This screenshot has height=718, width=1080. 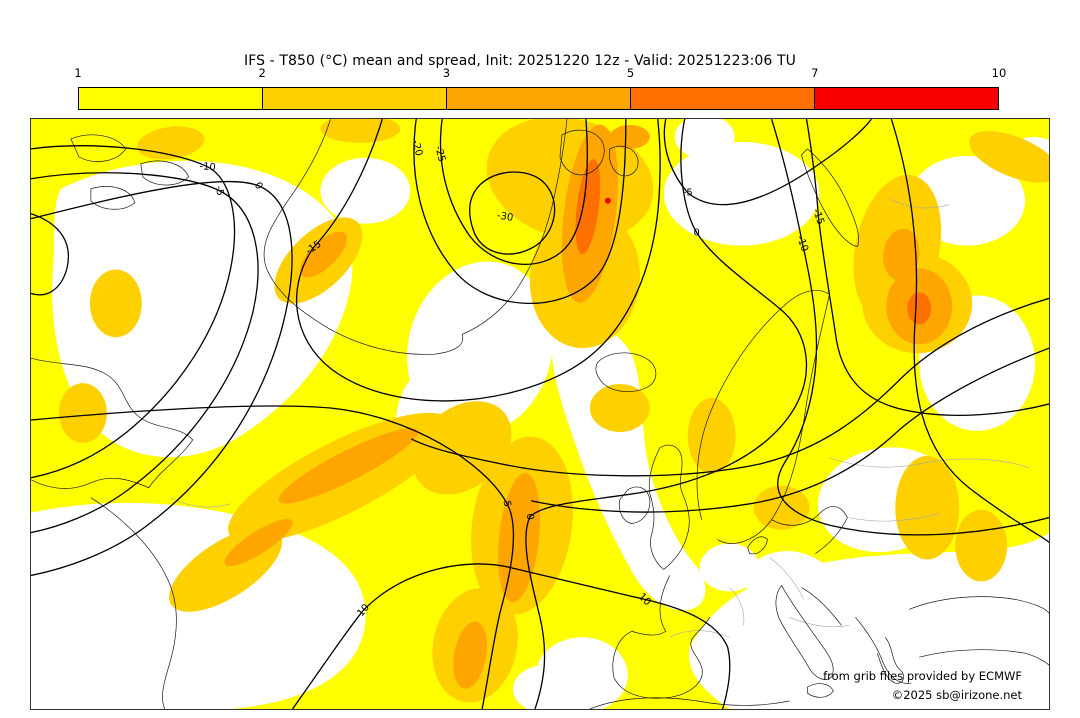 I want to click on coast-north-america, so click(x=133, y=603).